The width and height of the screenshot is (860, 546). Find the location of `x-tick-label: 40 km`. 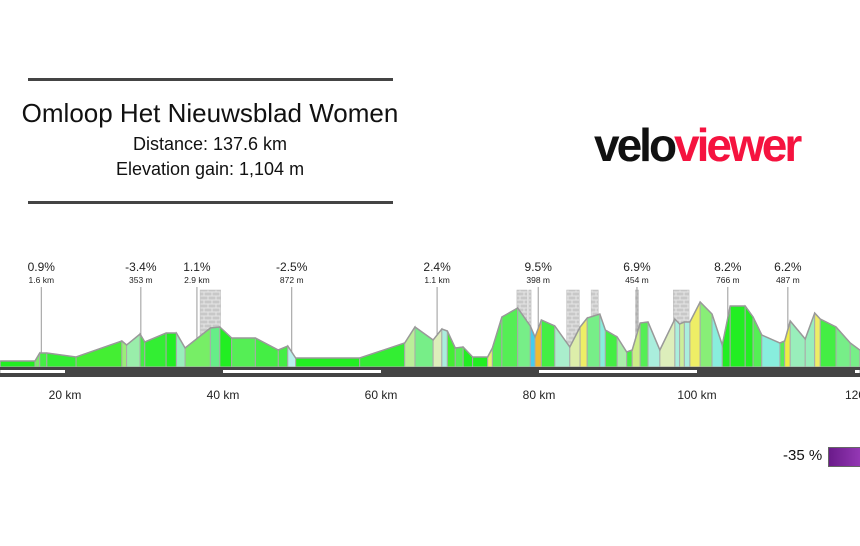

x-tick-label: 40 km is located at coordinates (223, 395).